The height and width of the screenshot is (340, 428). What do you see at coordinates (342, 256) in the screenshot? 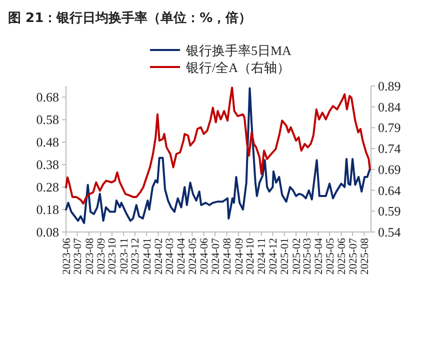
I see `x-tick-label: 2025-06` at bounding box center [342, 256].